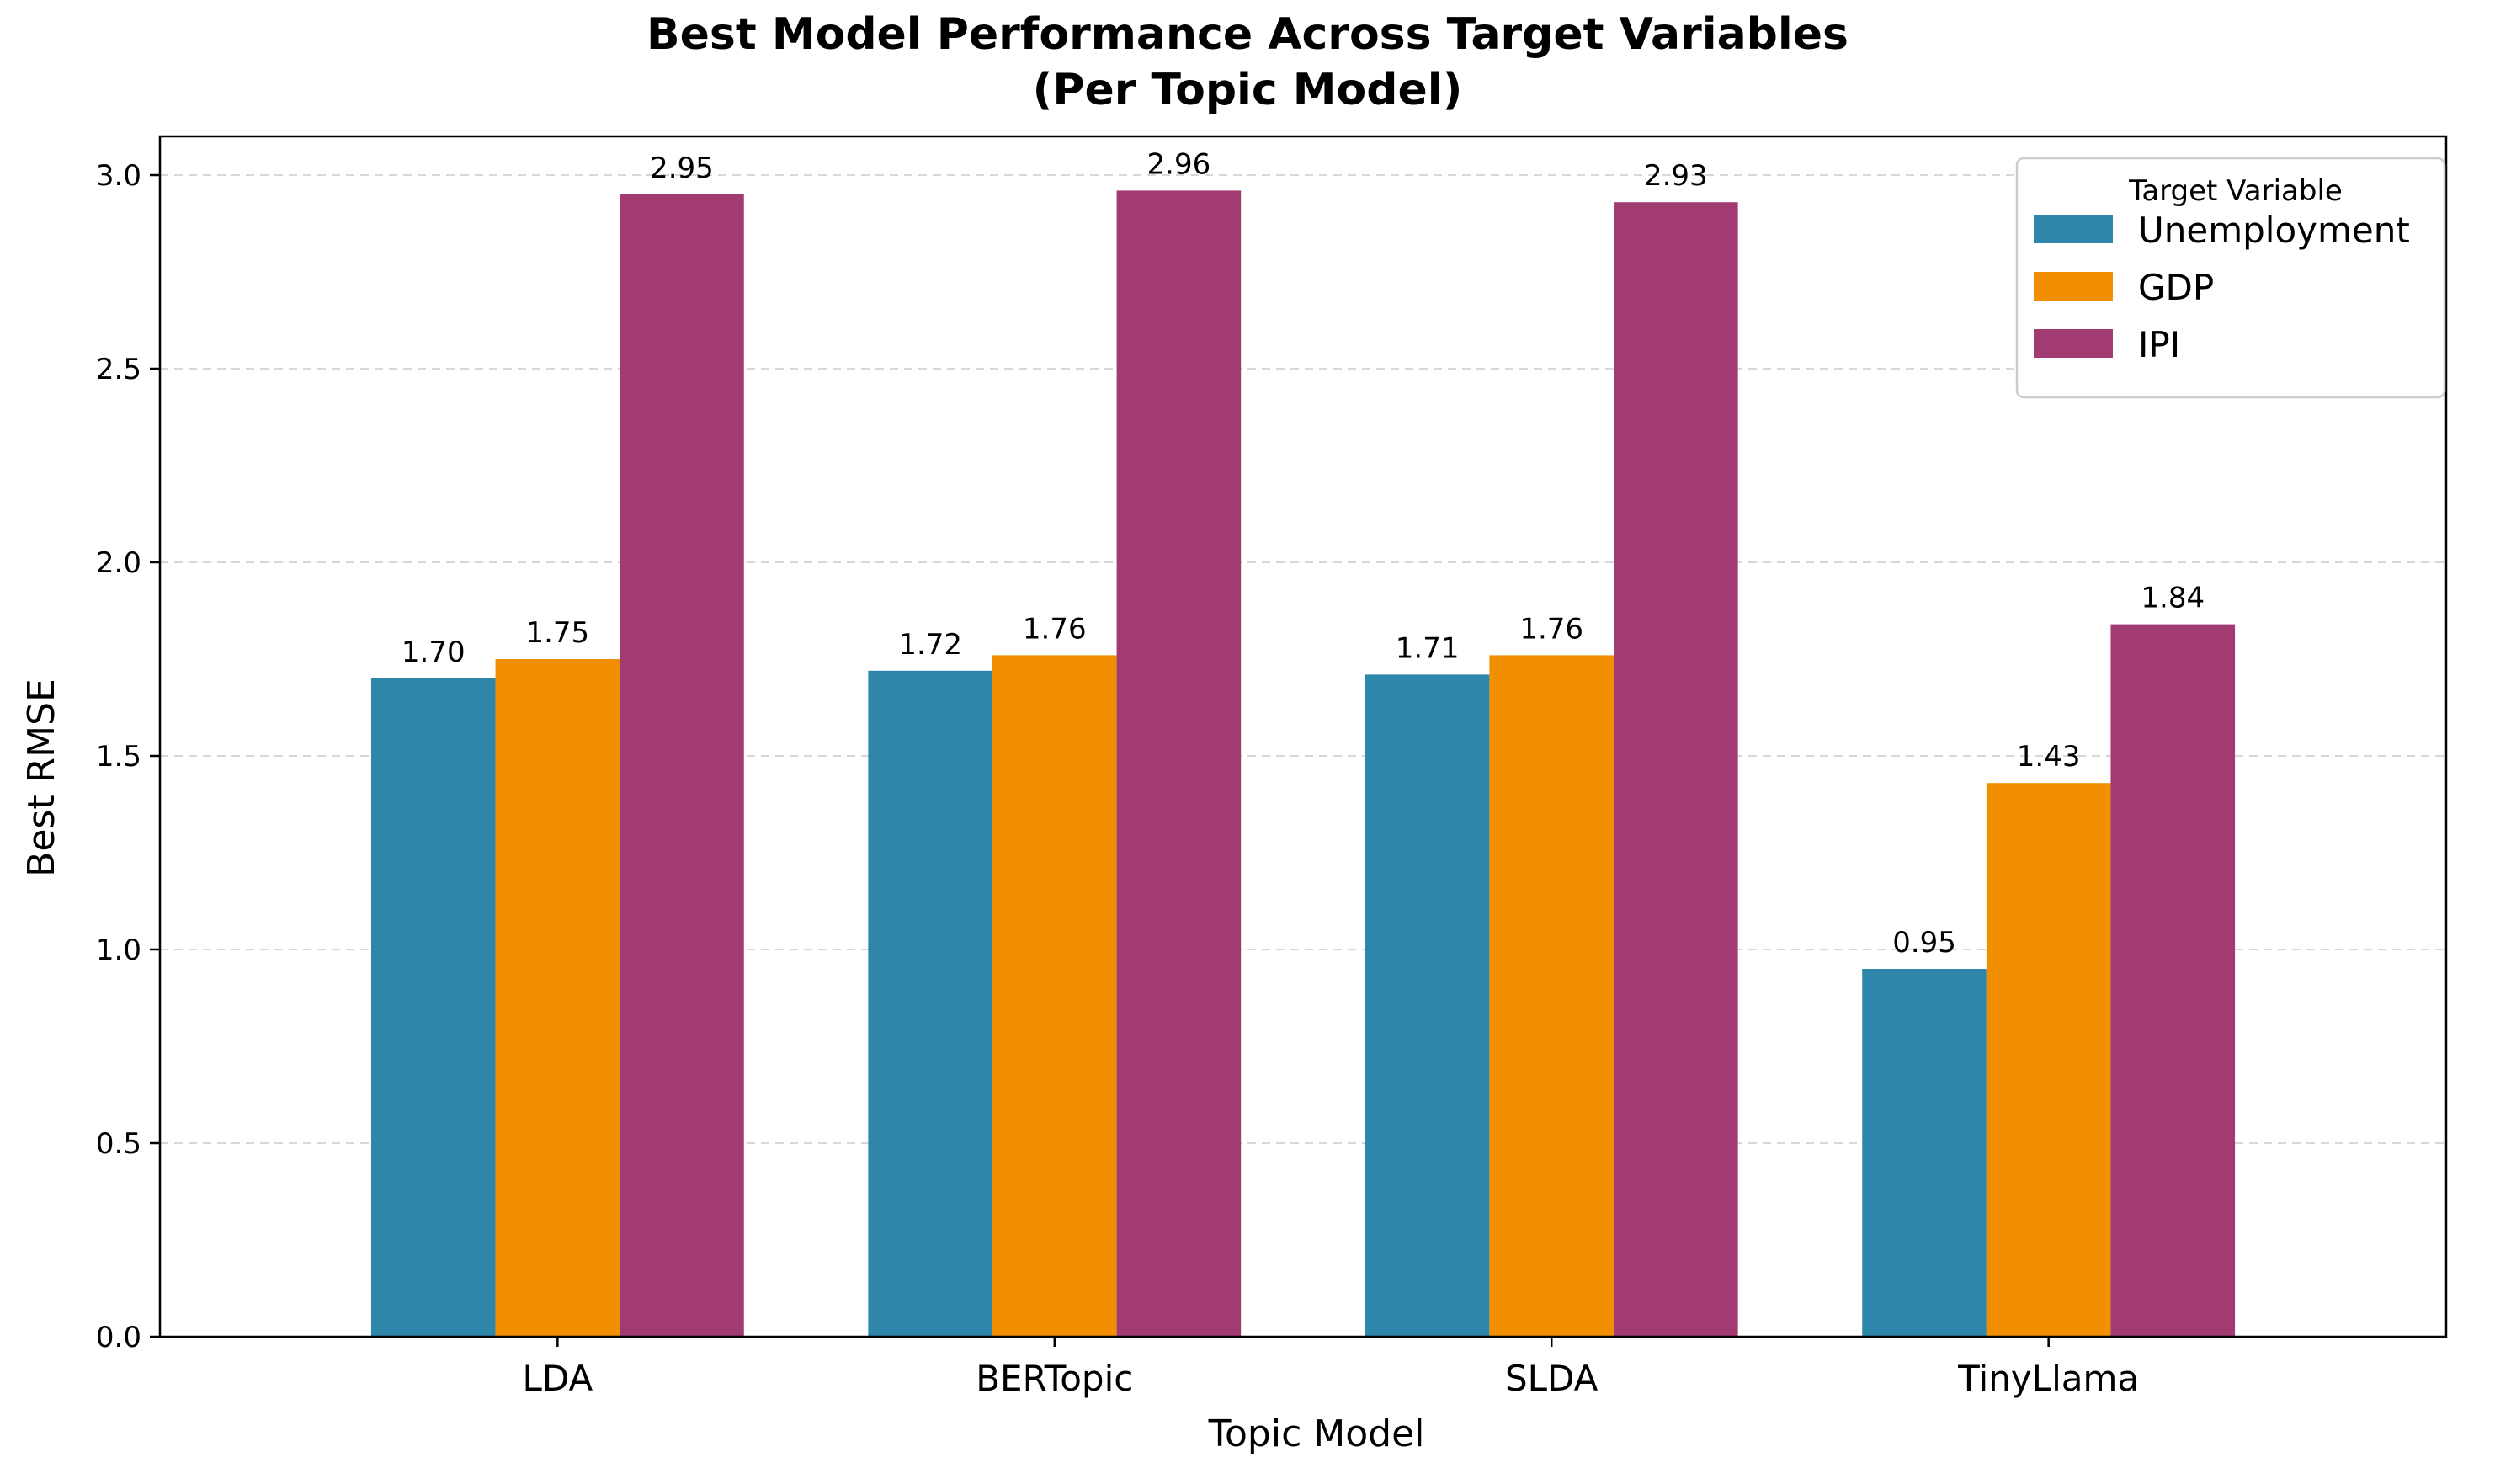  I want to click on bar-gdp-slda, so click(1552, 996).